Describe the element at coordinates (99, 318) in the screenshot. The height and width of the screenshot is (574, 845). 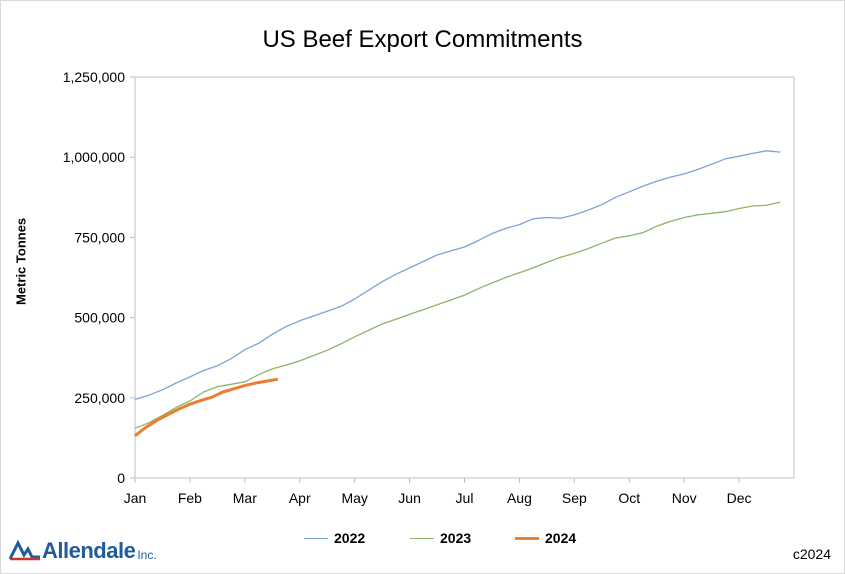
I see `y-tick-label: 500,000` at that location.